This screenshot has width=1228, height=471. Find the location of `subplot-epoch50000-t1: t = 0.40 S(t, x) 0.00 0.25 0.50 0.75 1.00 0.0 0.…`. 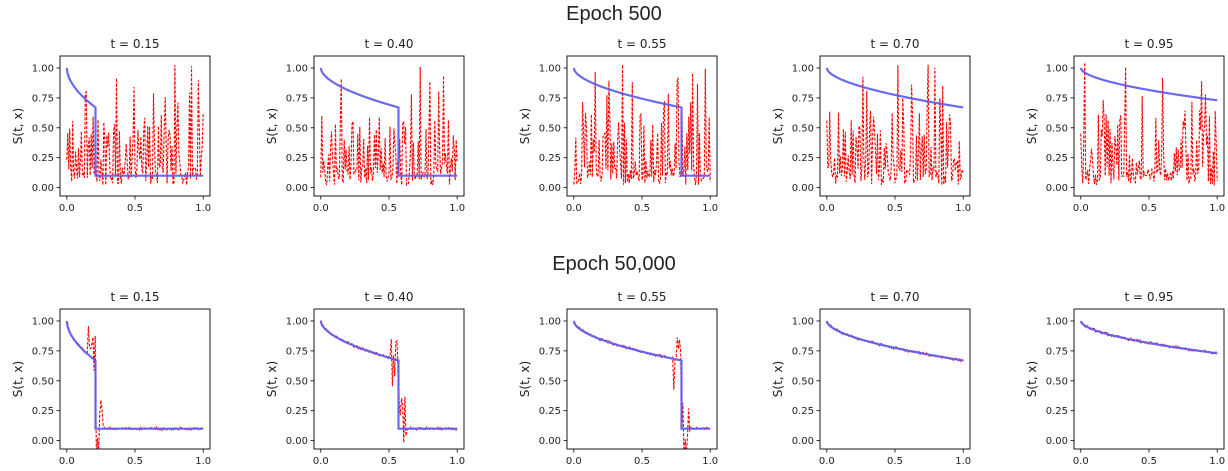

subplot-epoch50000-t1: t = 0.40 S(t, x) 0.00 0.25 0.50 0.75 1.00 0.0 0.… is located at coordinates (365, 378).